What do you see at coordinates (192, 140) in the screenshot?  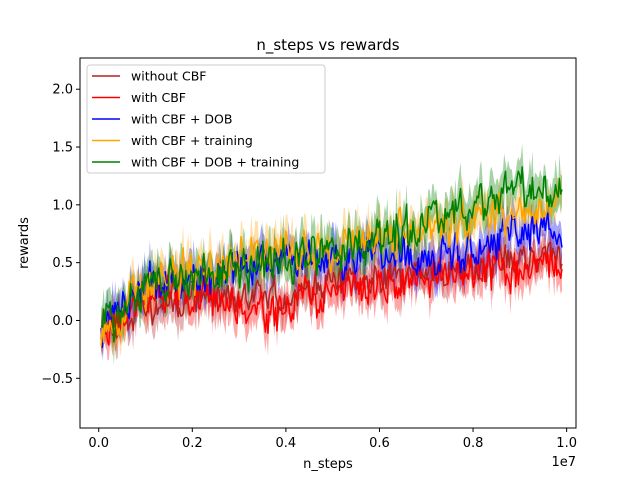 I see `legend-label: with CBF + training` at bounding box center [192, 140].